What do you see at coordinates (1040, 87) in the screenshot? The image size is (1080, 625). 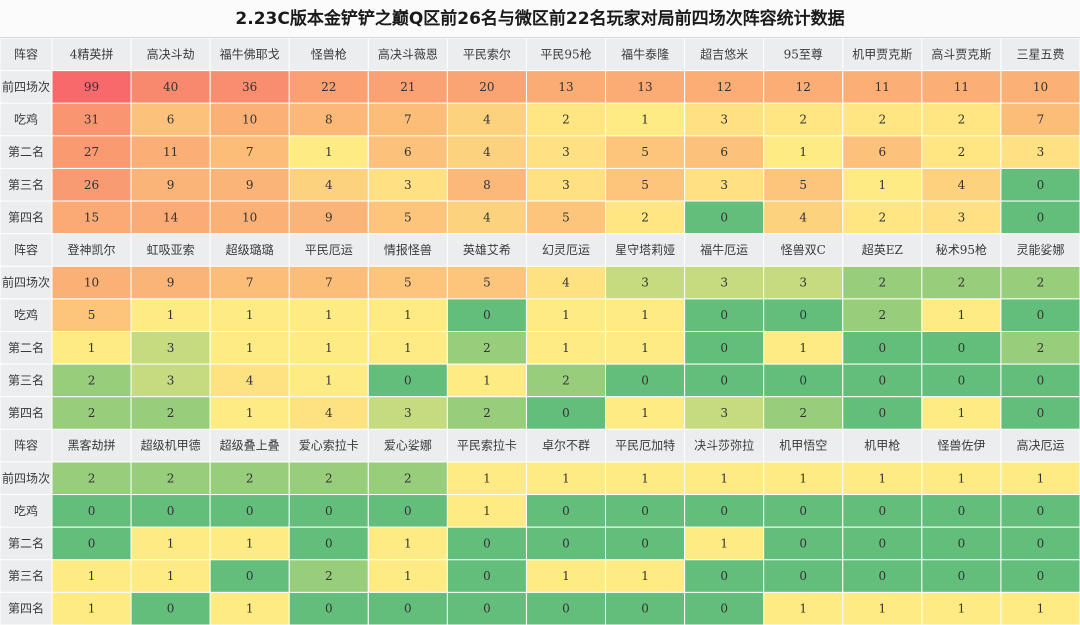 I see `cell-value: 10` at bounding box center [1040, 87].